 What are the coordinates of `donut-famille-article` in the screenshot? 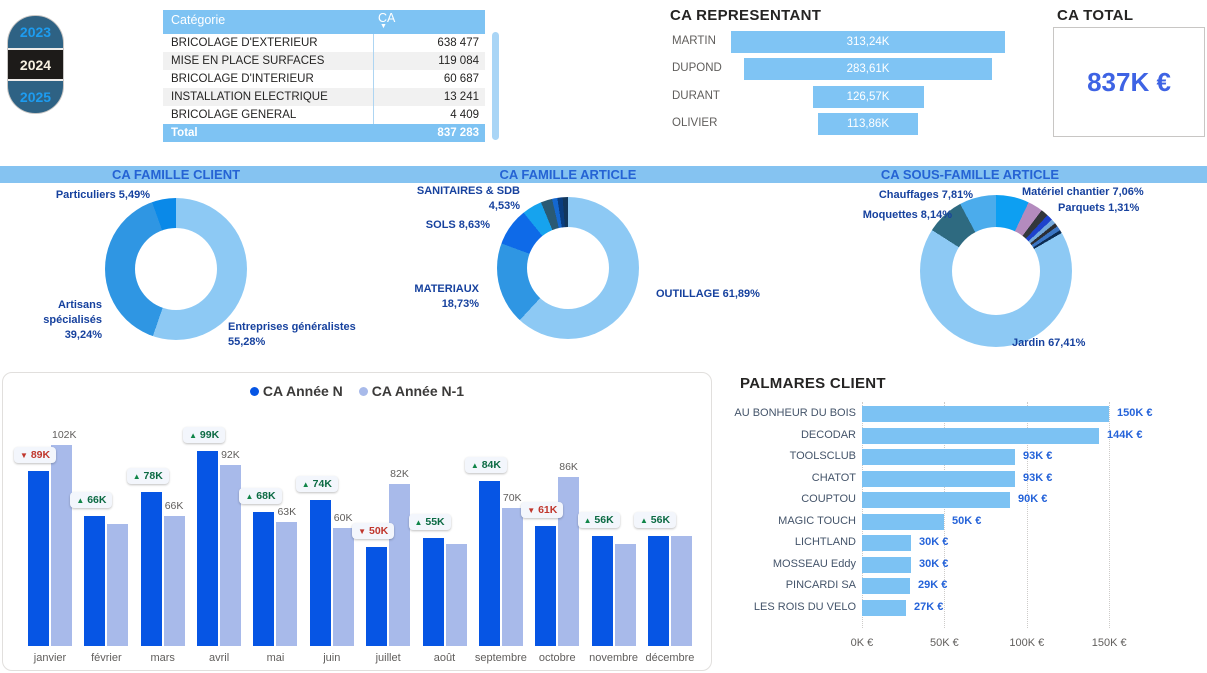 It's located at (568, 268).